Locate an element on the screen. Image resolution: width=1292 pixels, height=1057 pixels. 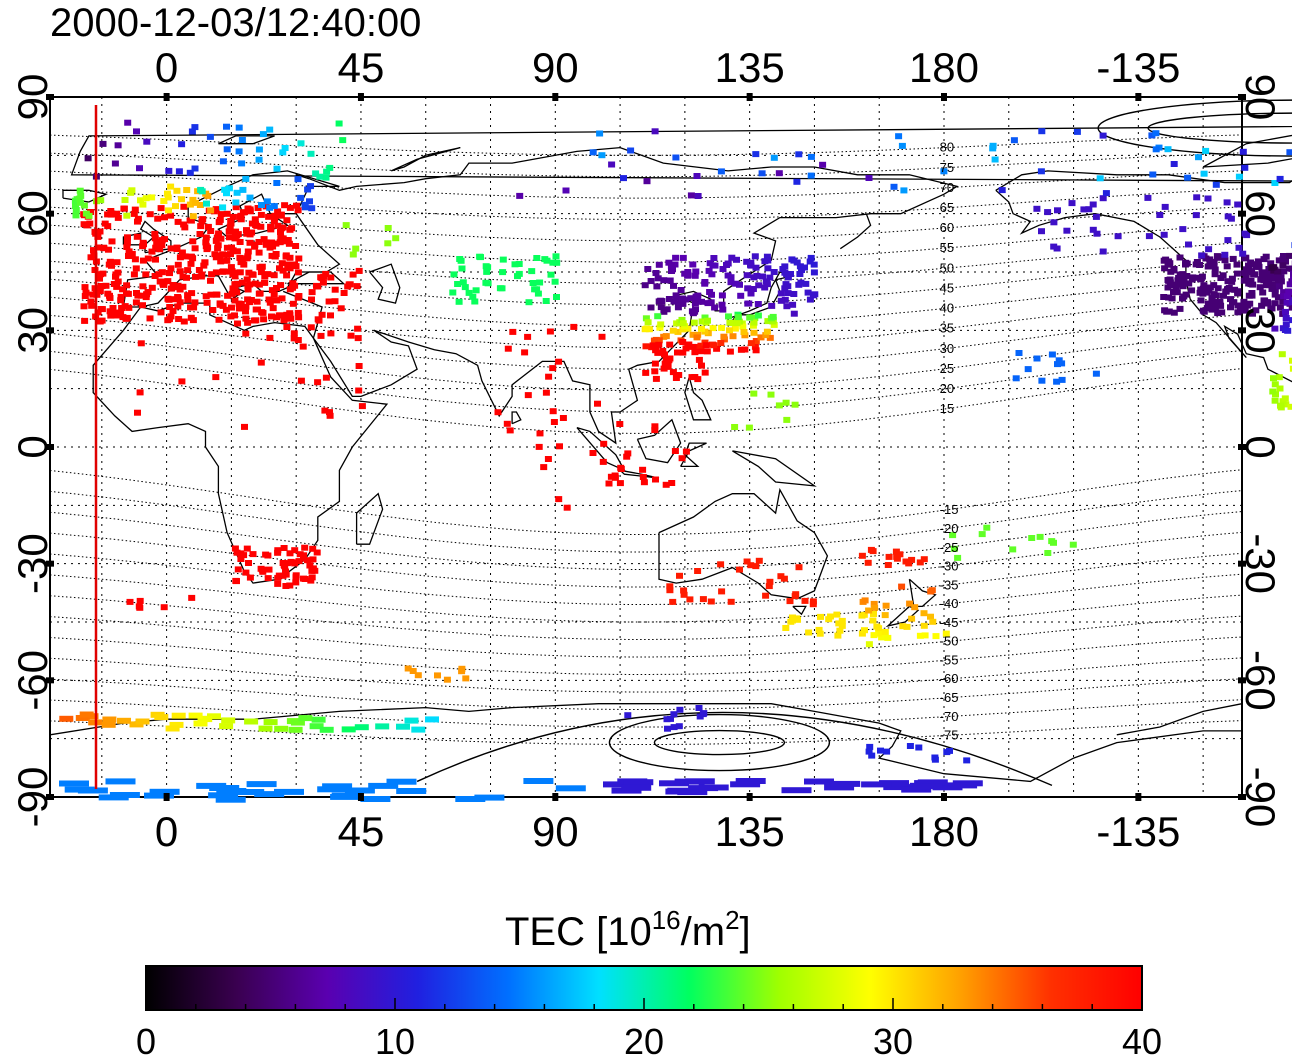
mlat-label: -35 is located at coordinates (949, 584).